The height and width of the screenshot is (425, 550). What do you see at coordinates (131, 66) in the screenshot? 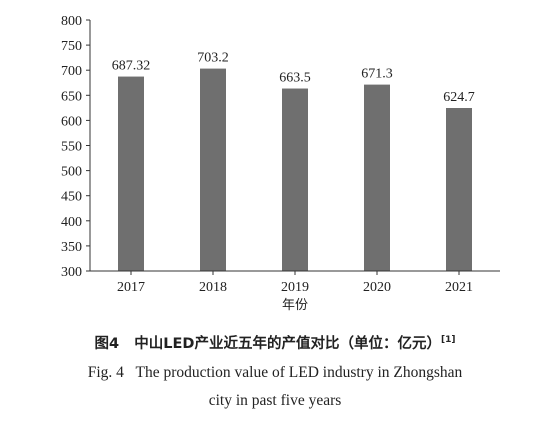
I see `data-label-2017: 687.32` at bounding box center [131, 66].